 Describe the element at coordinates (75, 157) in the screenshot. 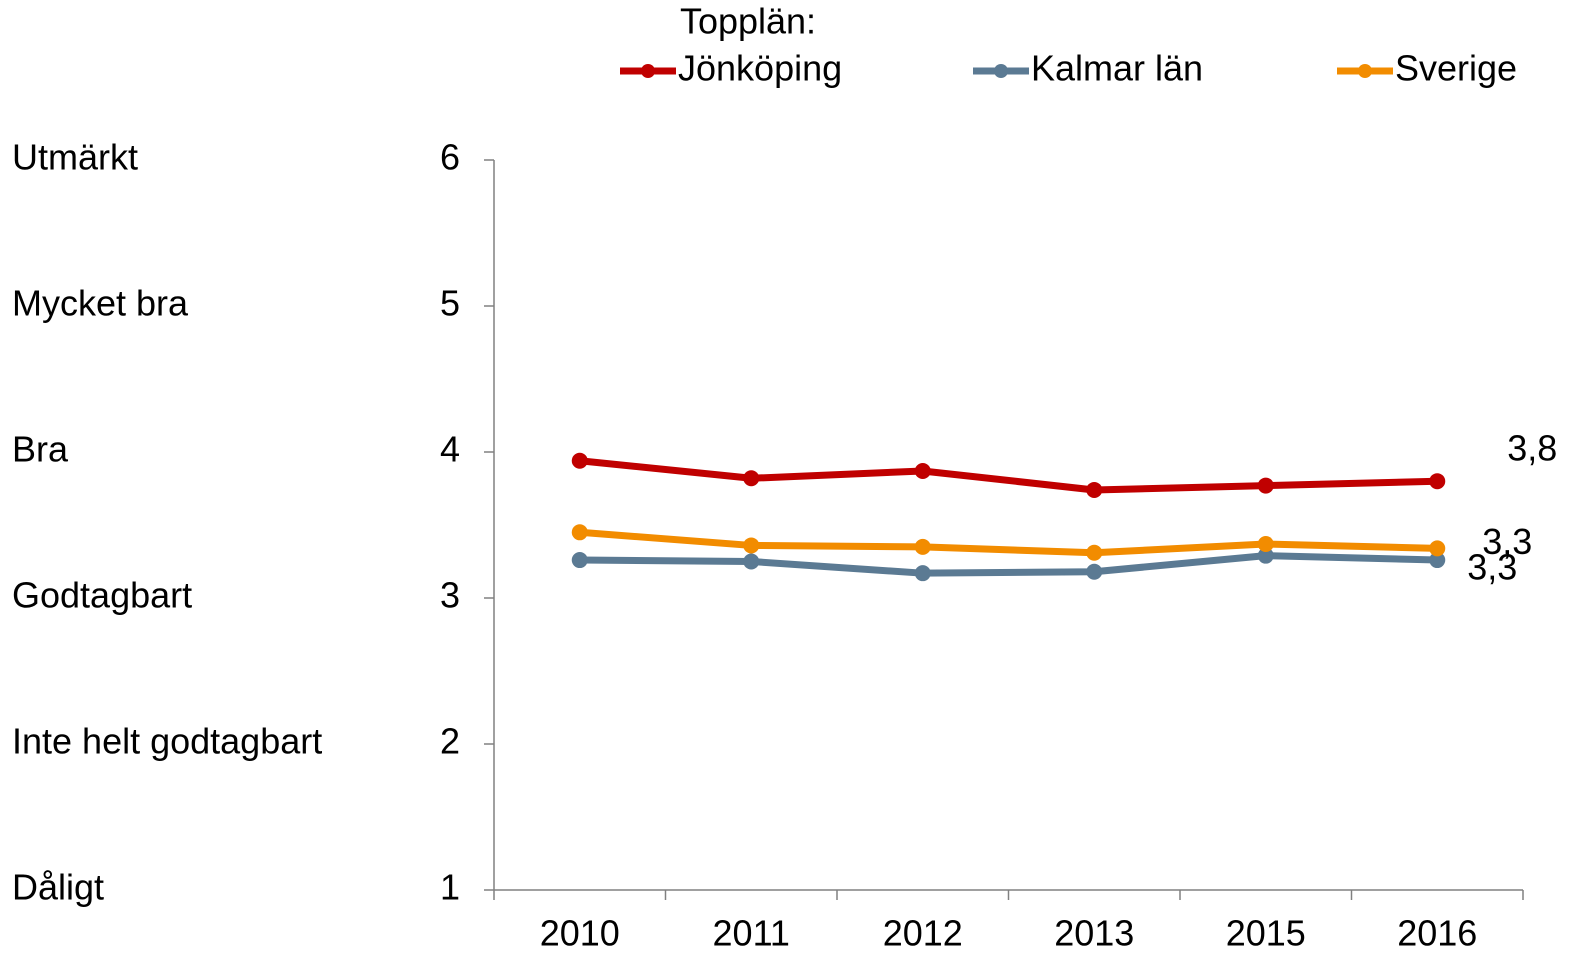

I see `scale-label: Utmärkt` at that location.